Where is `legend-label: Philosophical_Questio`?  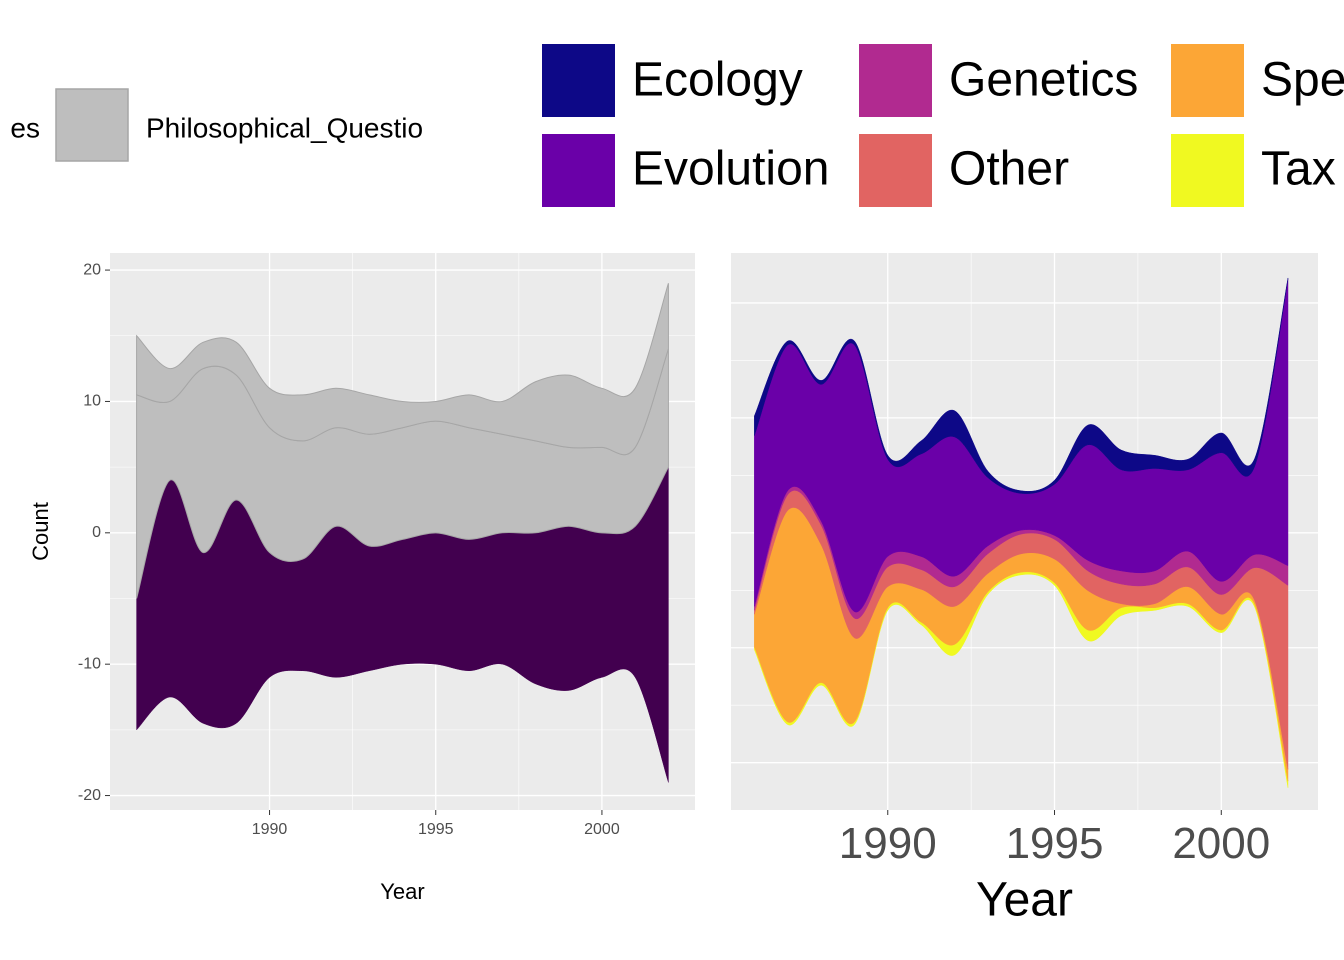 legend-label: Philosophical_Questio is located at coordinates (284, 127).